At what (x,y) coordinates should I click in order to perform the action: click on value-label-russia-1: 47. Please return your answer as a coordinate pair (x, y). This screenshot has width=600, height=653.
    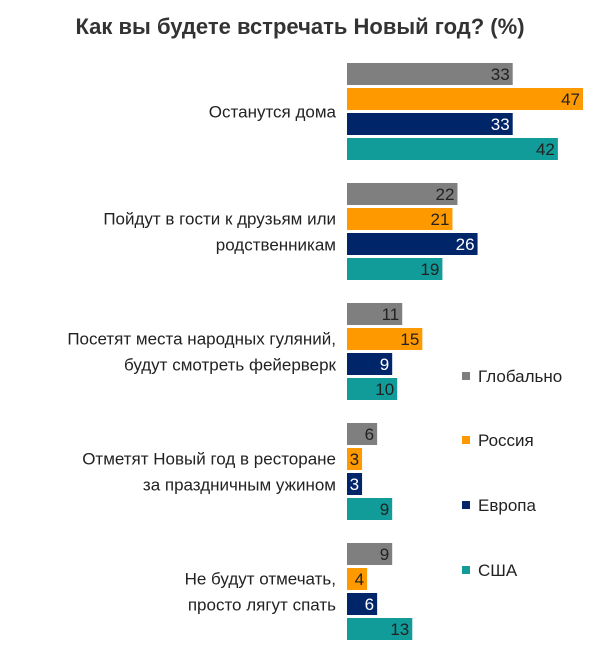
    Looking at the image, I should click on (570, 99).